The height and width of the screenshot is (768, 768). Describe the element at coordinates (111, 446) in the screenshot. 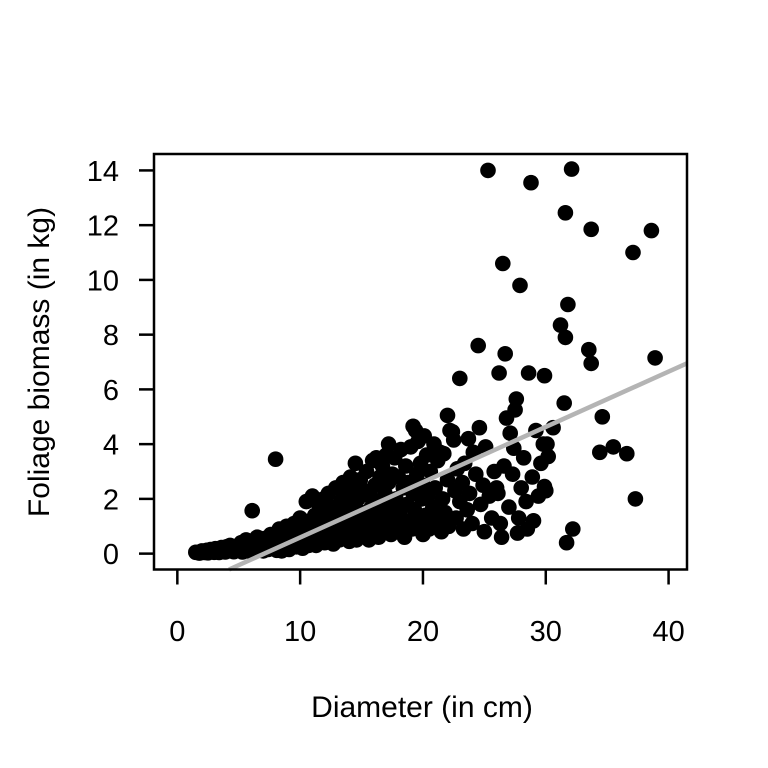

I see `y-tick-label: 4` at that location.